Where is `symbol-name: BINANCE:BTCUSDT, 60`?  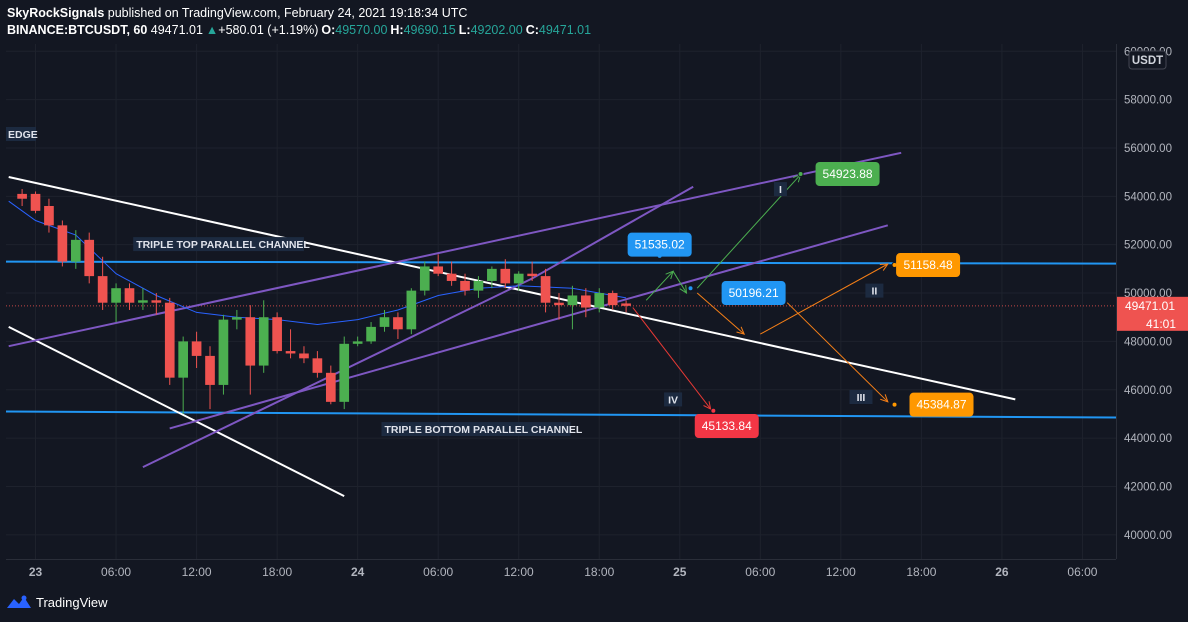
symbol-name: BINANCE:BTCUSDT, 60 is located at coordinates (77, 30).